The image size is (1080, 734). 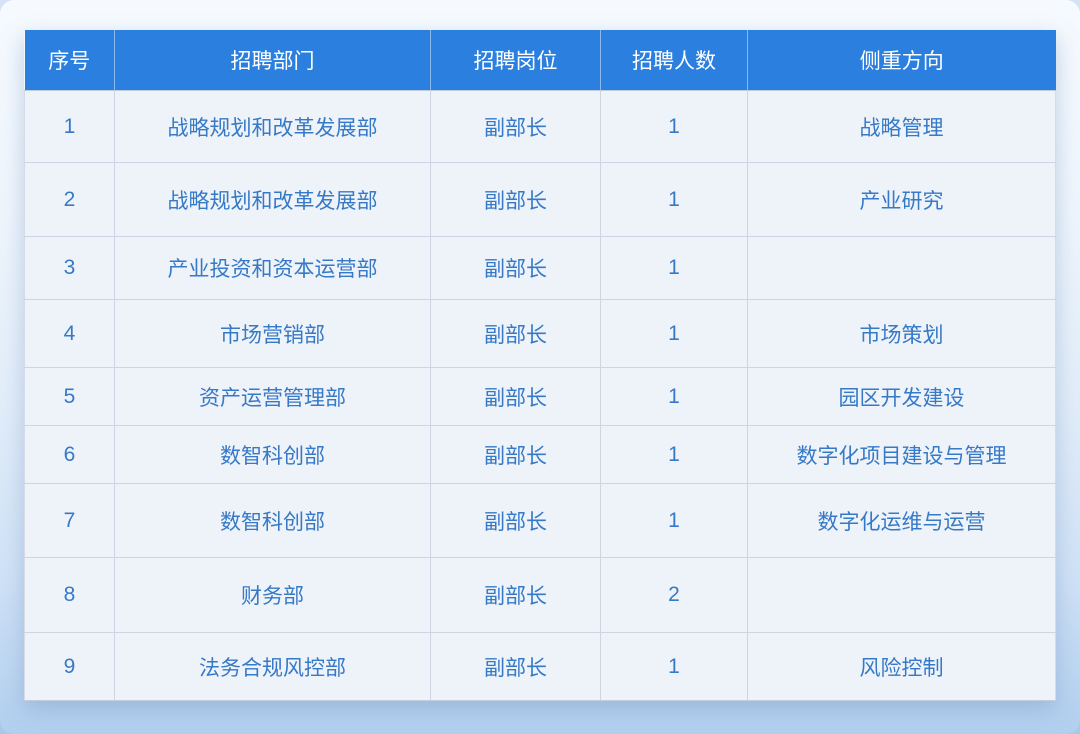 I want to click on cell-seq: 2, so click(x=69, y=199).